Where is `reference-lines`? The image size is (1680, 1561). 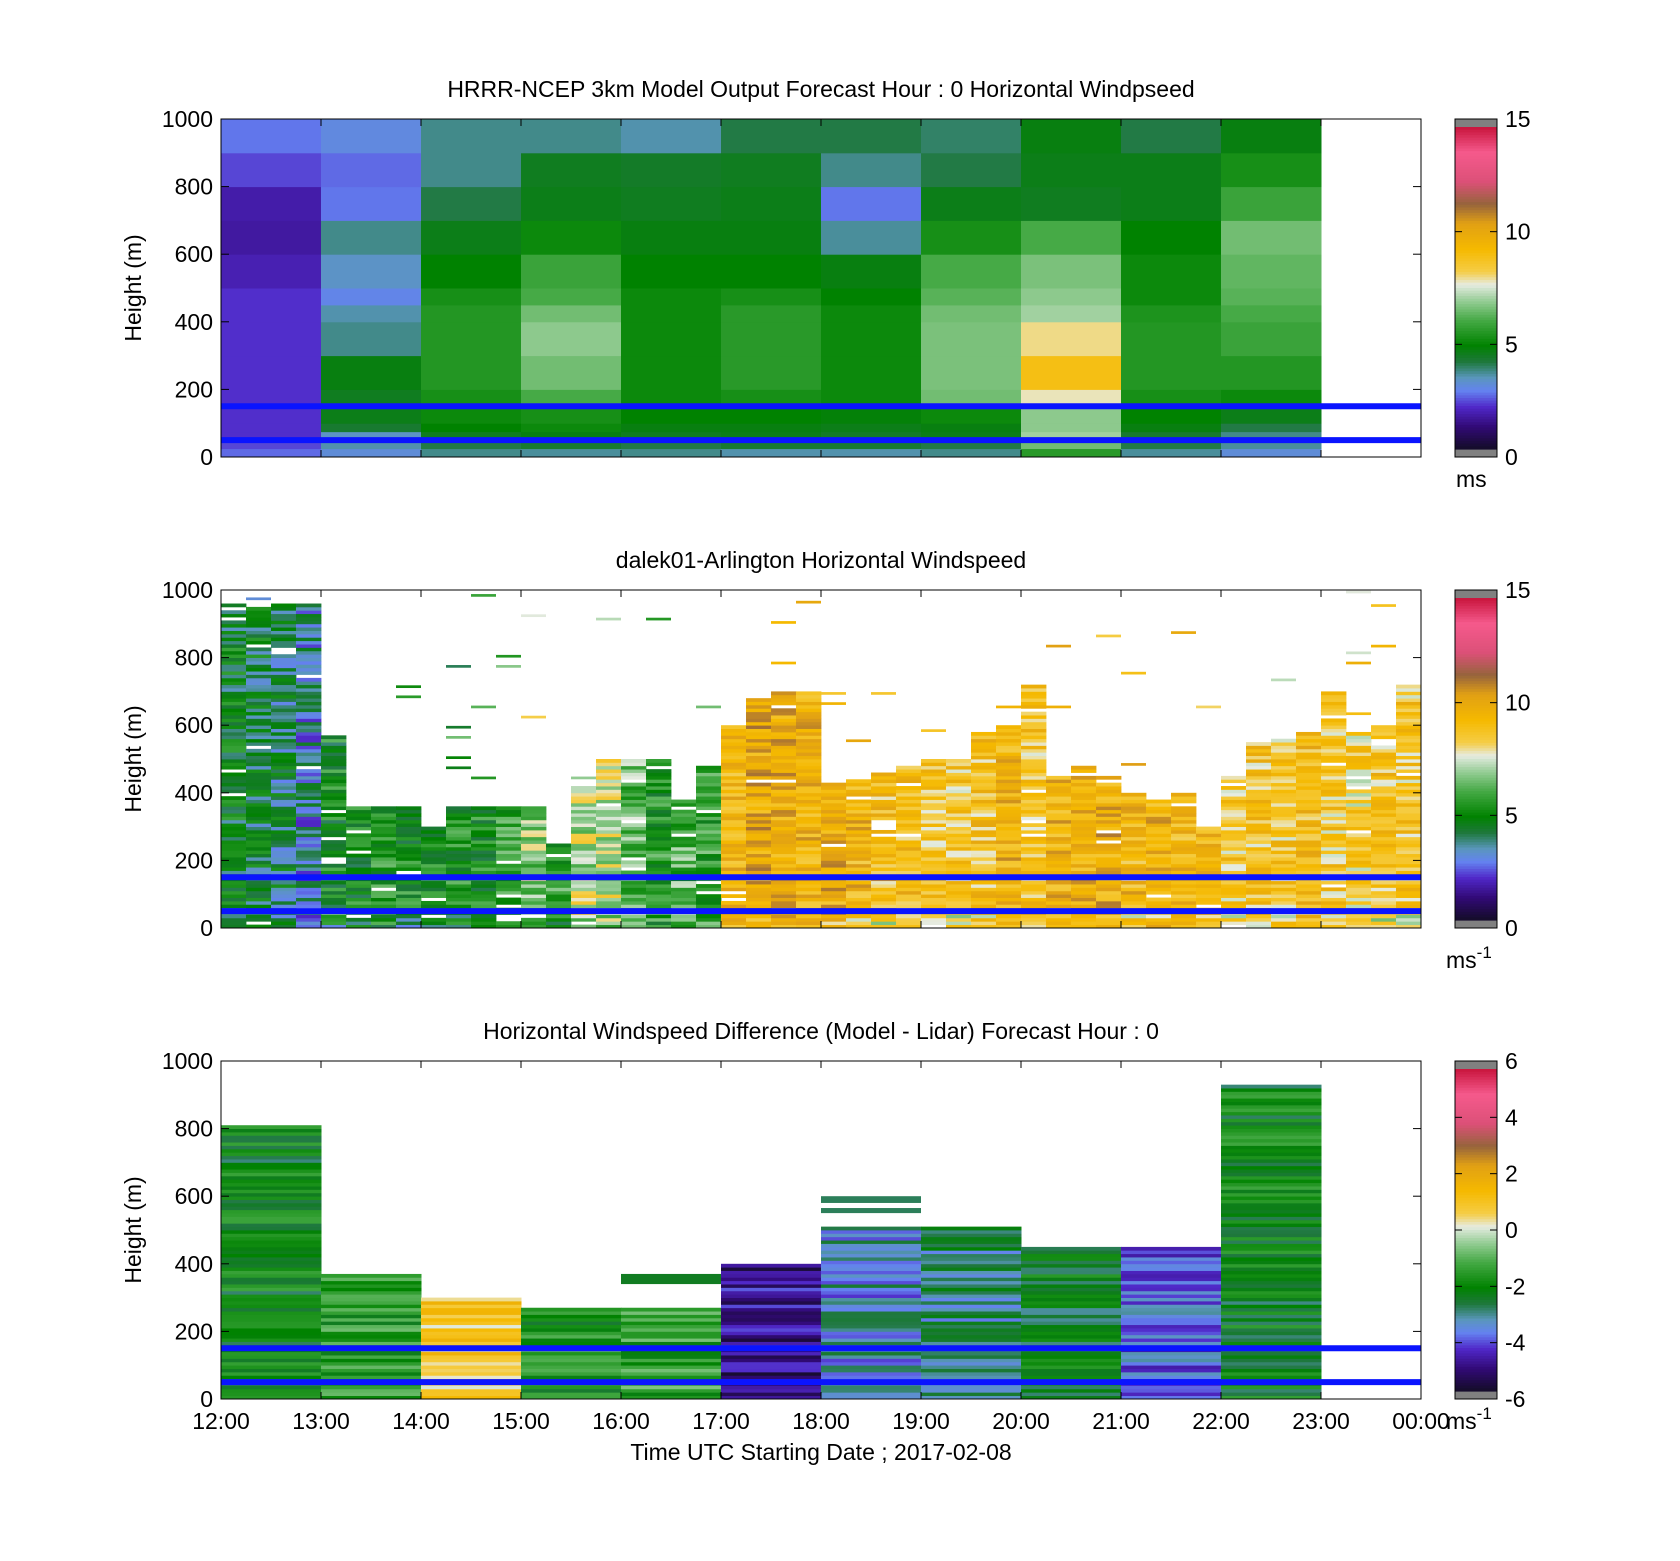 reference-lines is located at coordinates (821, 1365).